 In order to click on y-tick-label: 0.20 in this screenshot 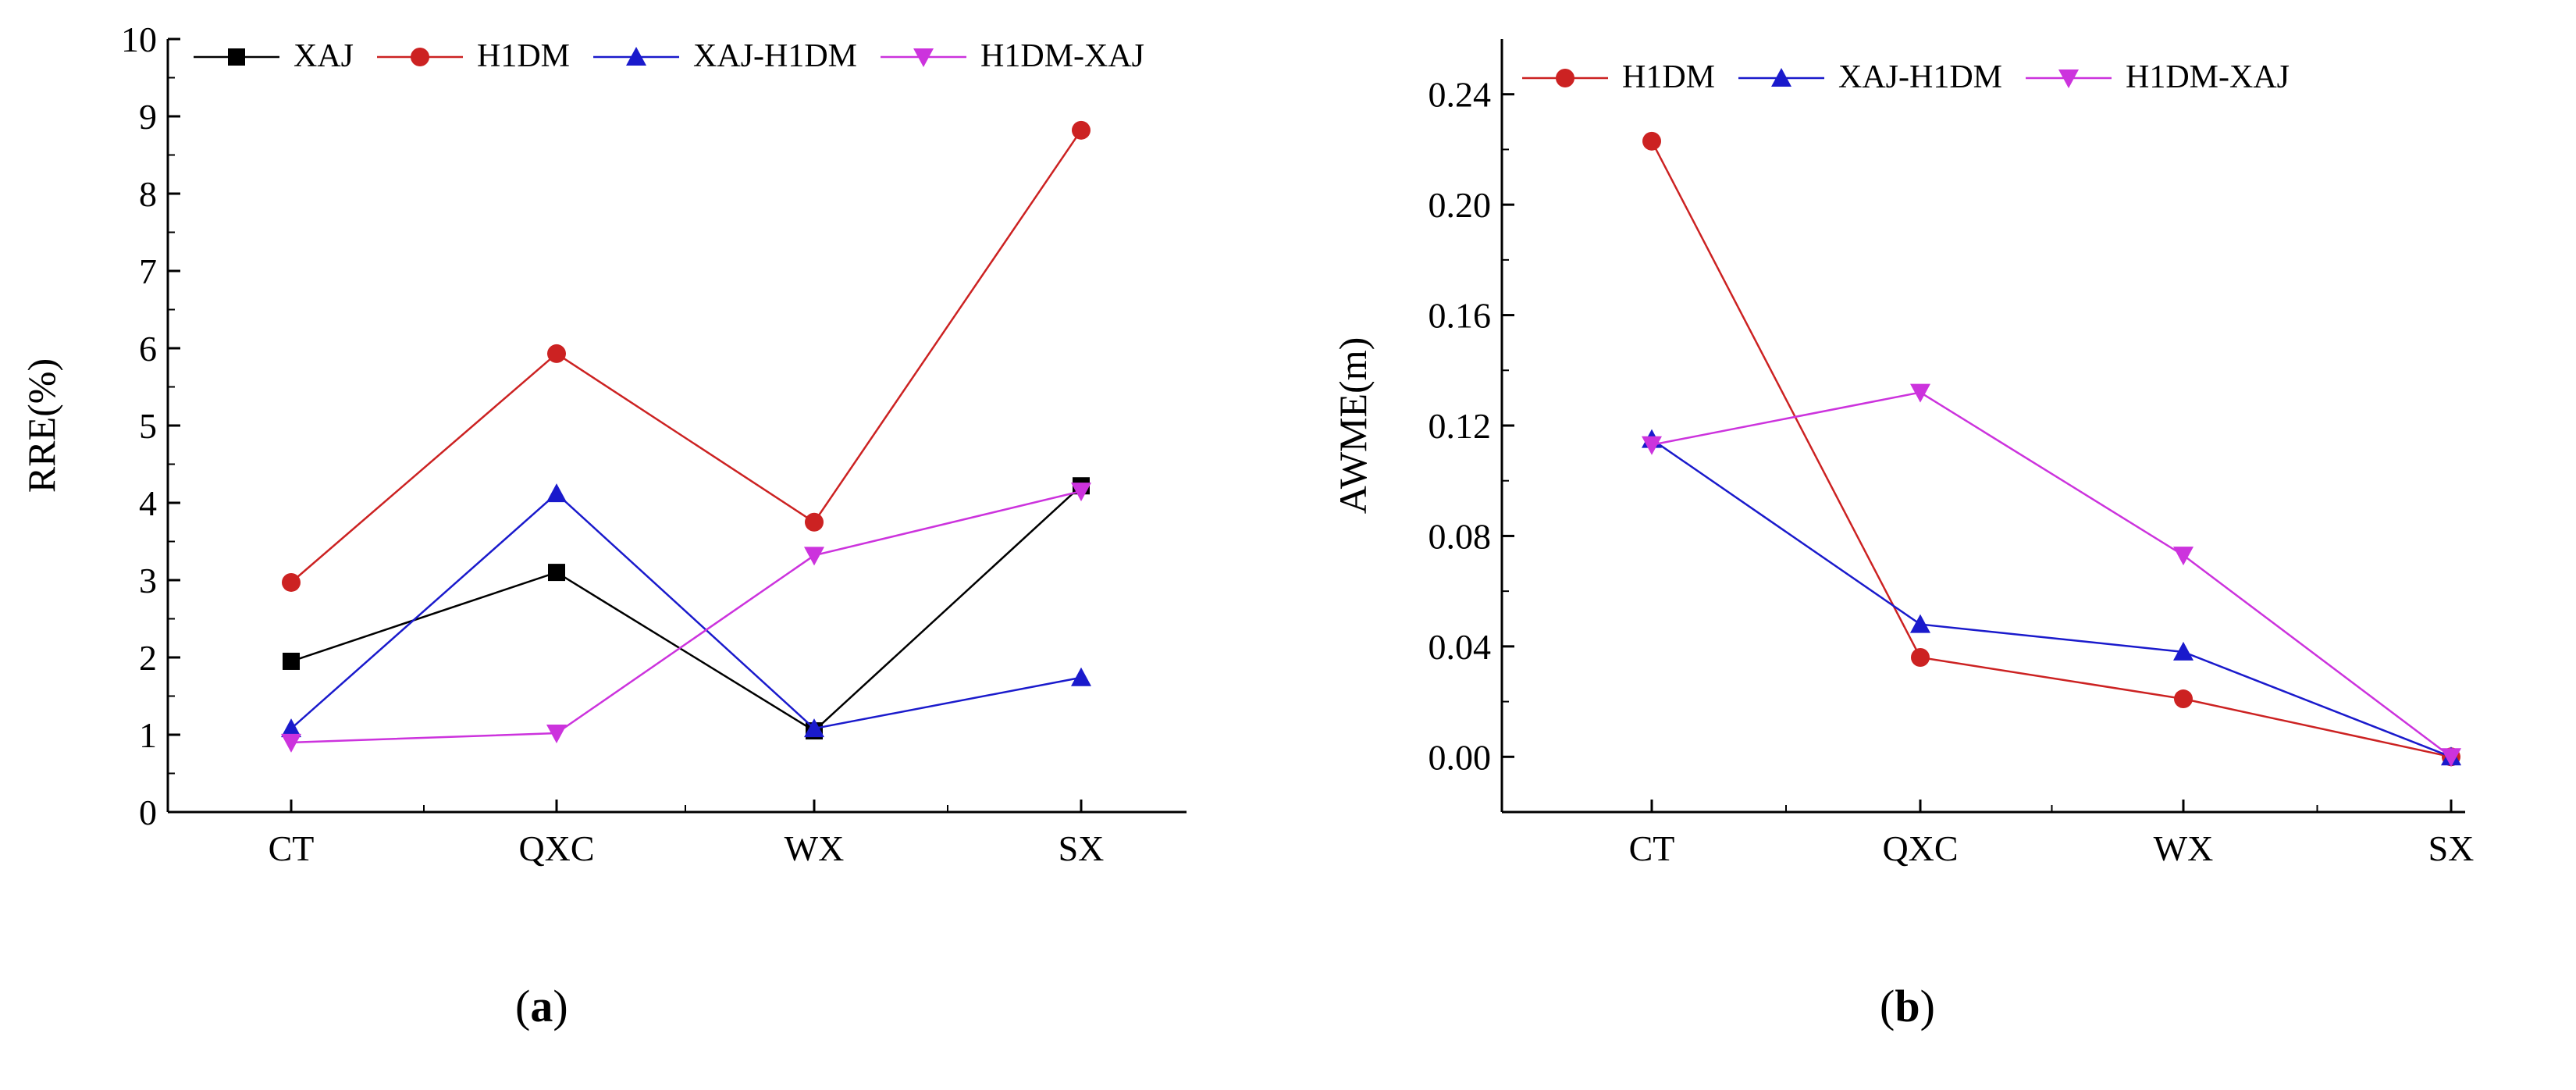, I will do `click(1460, 205)`.